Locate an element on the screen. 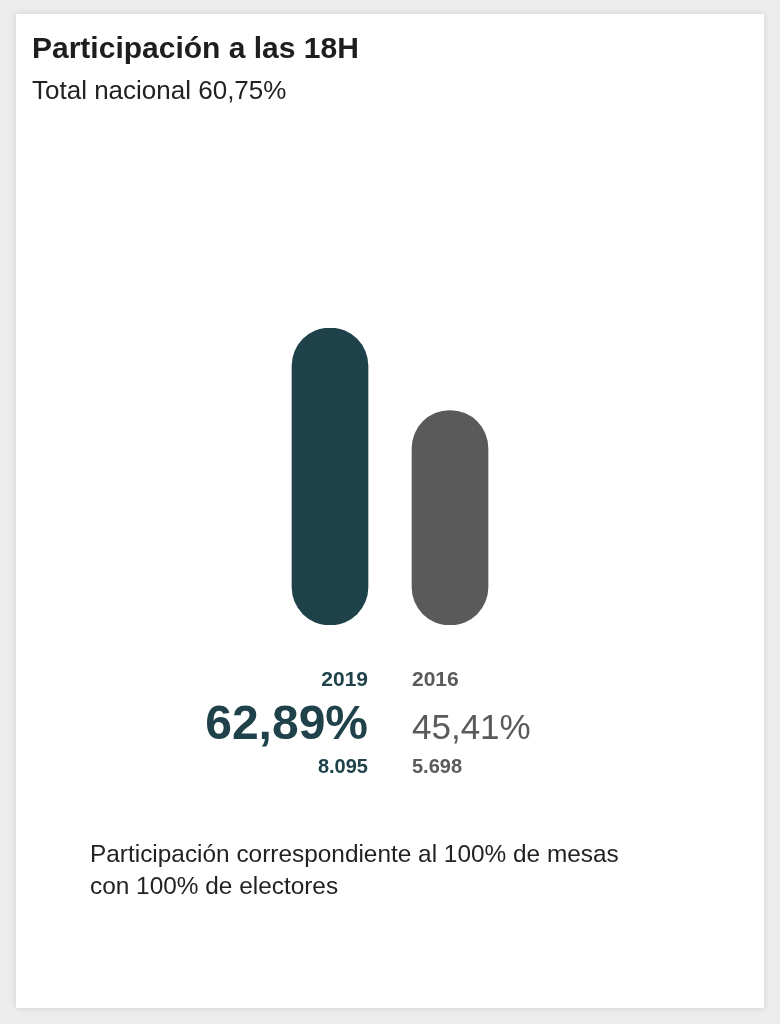  chart-subtitle: Total nacional 60,75% is located at coordinates (159, 90).